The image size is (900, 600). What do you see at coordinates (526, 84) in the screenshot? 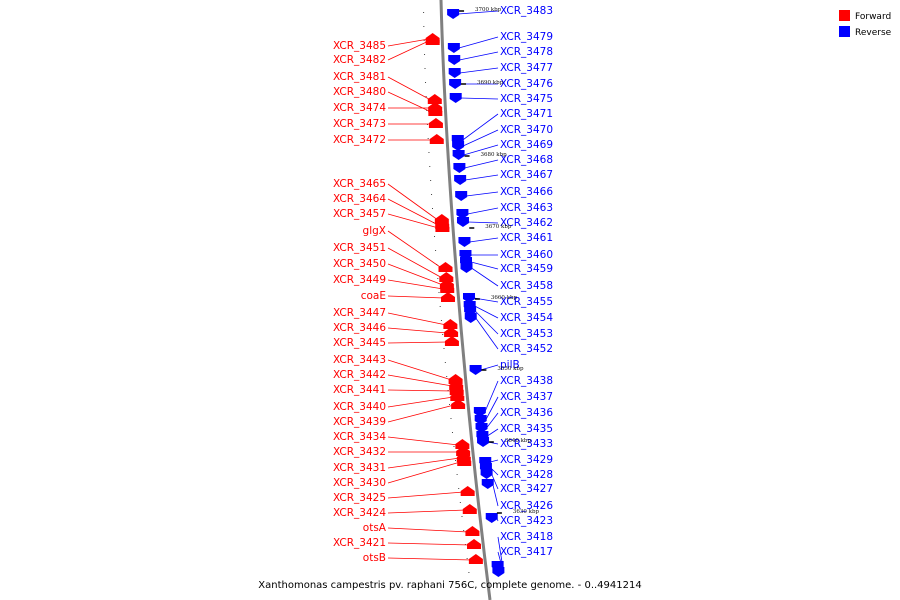
I see `reverse-gene-label: XCR_3476` at bounding box center [526, 84].